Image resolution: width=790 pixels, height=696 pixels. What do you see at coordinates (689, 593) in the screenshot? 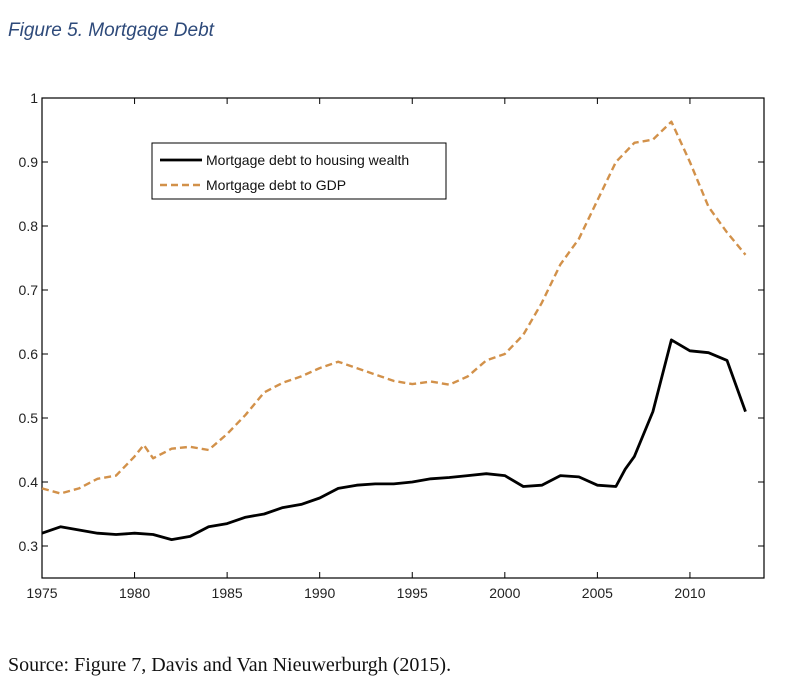
I see `x-tick-label: 2010` at bounding box center [689, 593].